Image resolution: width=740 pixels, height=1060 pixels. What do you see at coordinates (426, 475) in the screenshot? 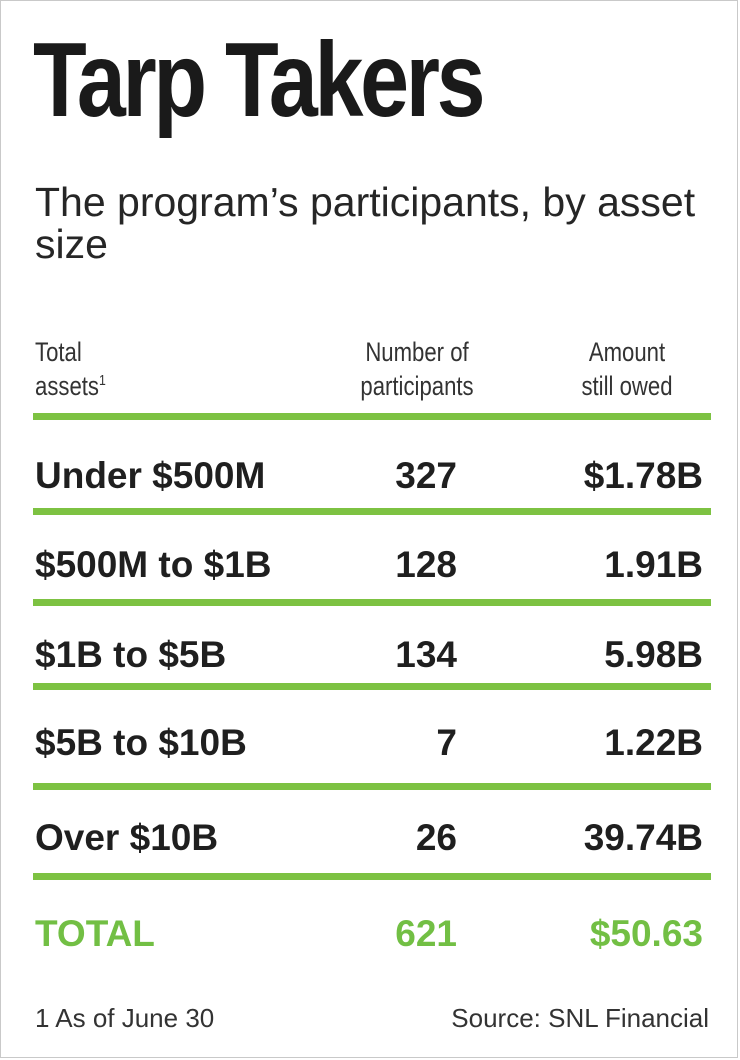
I see `row-participants: 327` at bounding box center [426, 475].